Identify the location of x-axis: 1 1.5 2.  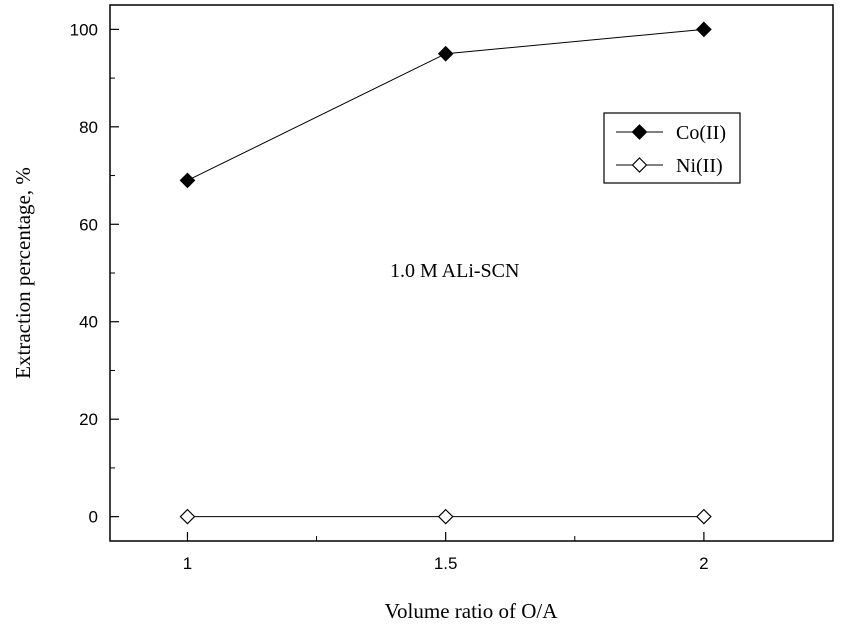
(446, 552).